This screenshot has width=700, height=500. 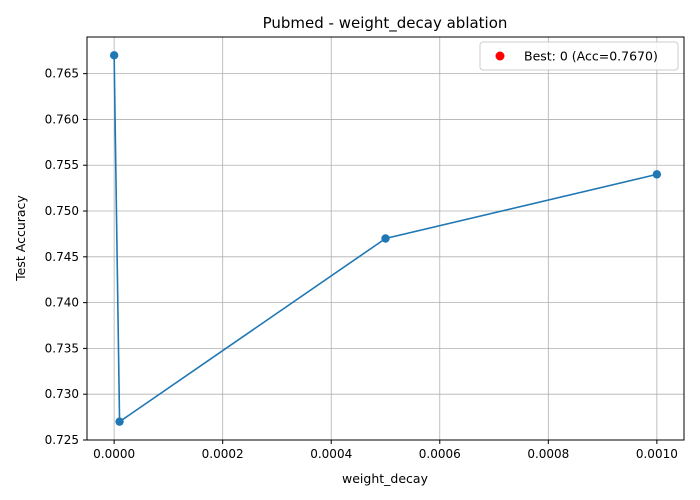 I want to click on y-tick-label: 0.755, so click(x=62, y=165).